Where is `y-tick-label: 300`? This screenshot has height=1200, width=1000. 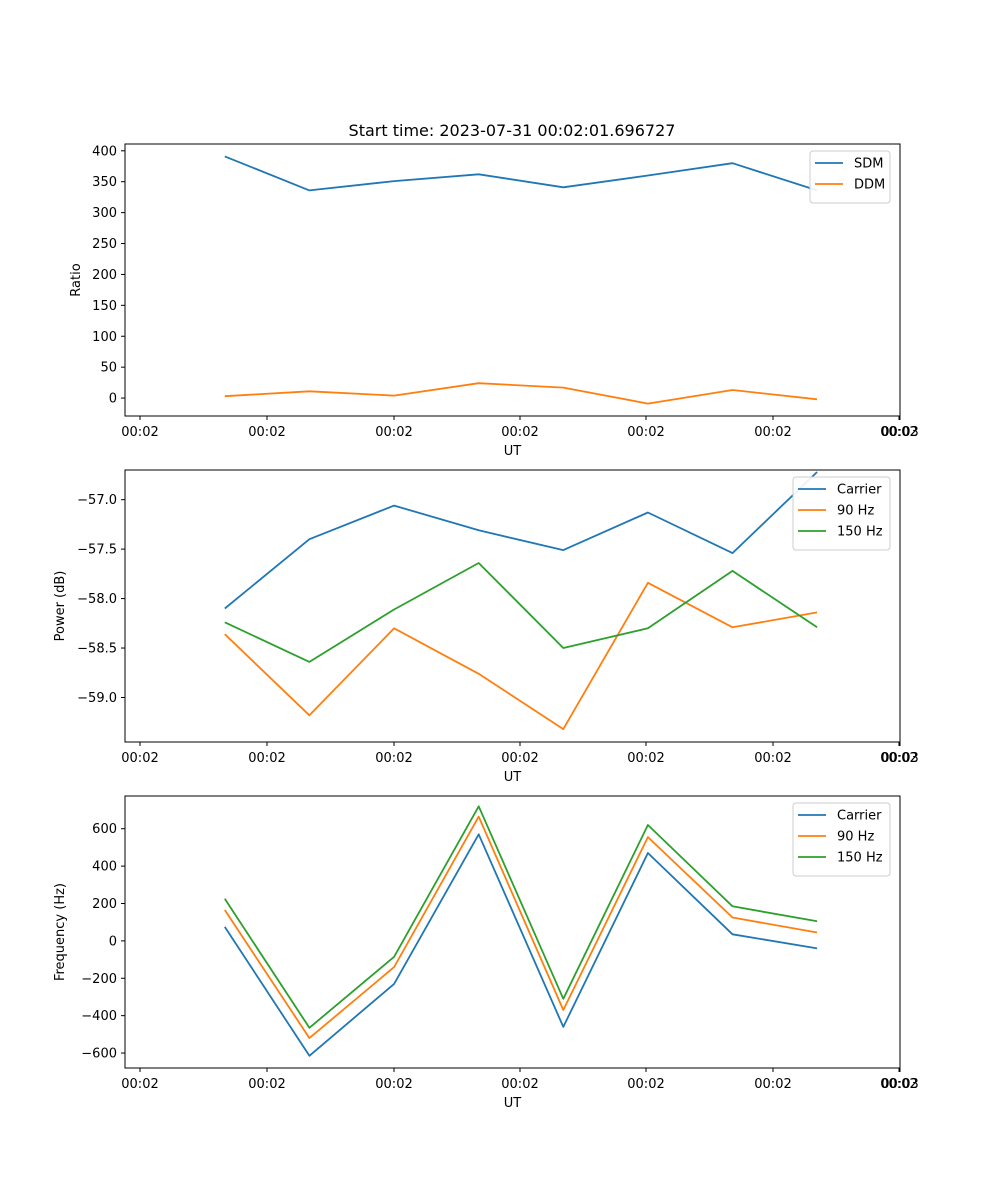
y-tick-label: 300 is located at coordinates (104, 213).